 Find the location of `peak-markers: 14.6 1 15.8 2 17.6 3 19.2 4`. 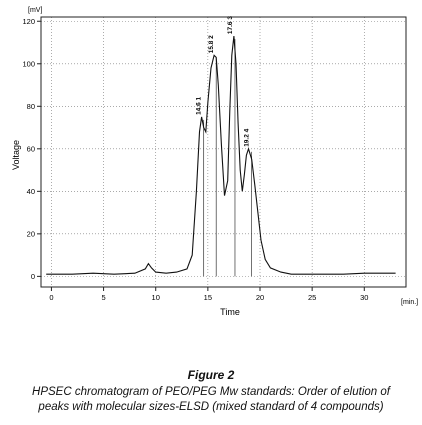

peak-markers: 14.6 1 15.8 2 17.6 3 19.2 4 is located at coordinates (224, 146).